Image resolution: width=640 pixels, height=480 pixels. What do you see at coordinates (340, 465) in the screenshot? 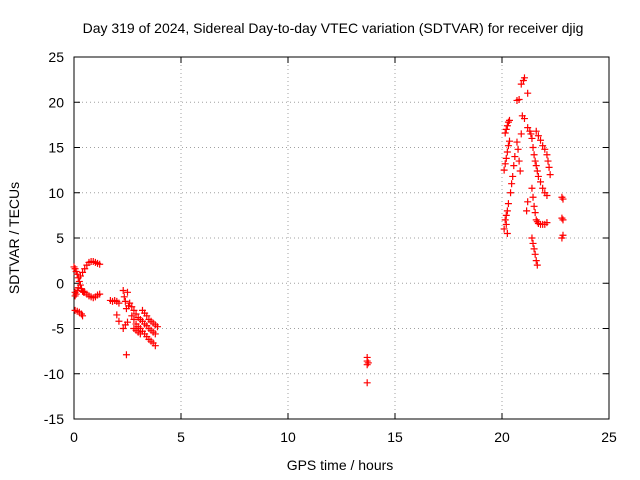
I see `x-axis-label: GPS time / hours` at bounding box center [340, 465].